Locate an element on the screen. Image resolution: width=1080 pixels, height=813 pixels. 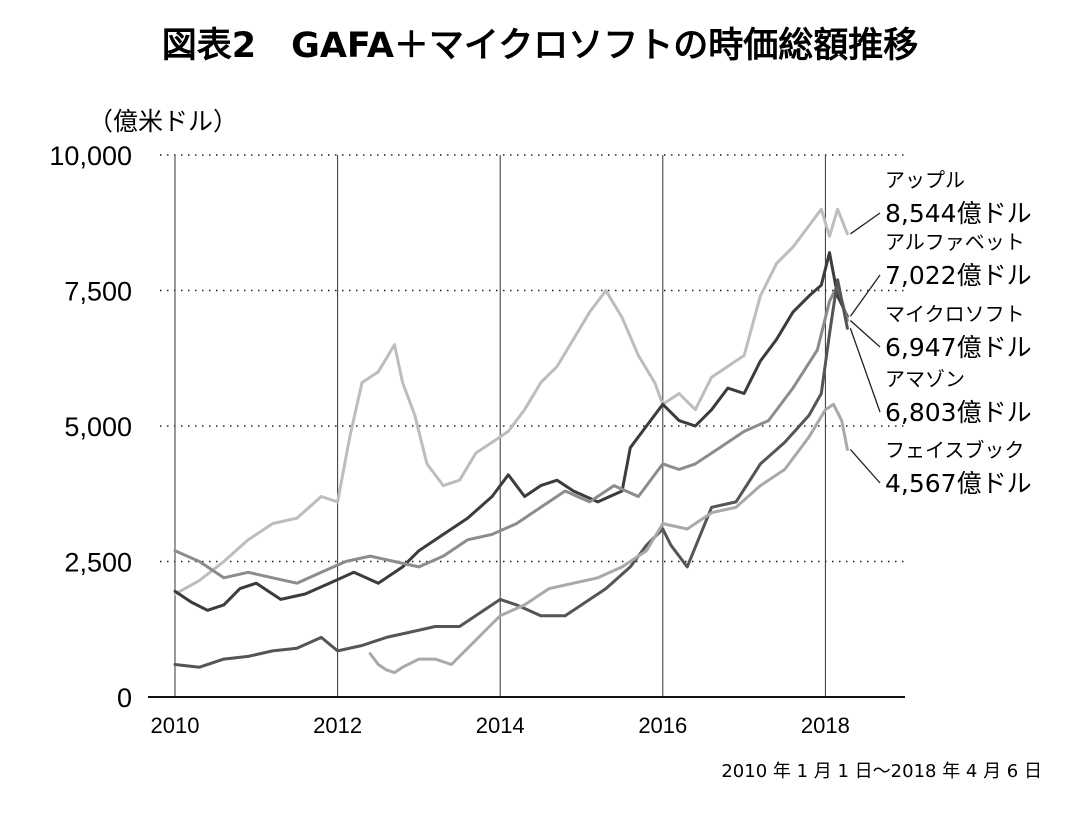
chart-title: 図表2 GAFA＋マイクロソフトの時価総額推移 is located at coordinates (540, 46).